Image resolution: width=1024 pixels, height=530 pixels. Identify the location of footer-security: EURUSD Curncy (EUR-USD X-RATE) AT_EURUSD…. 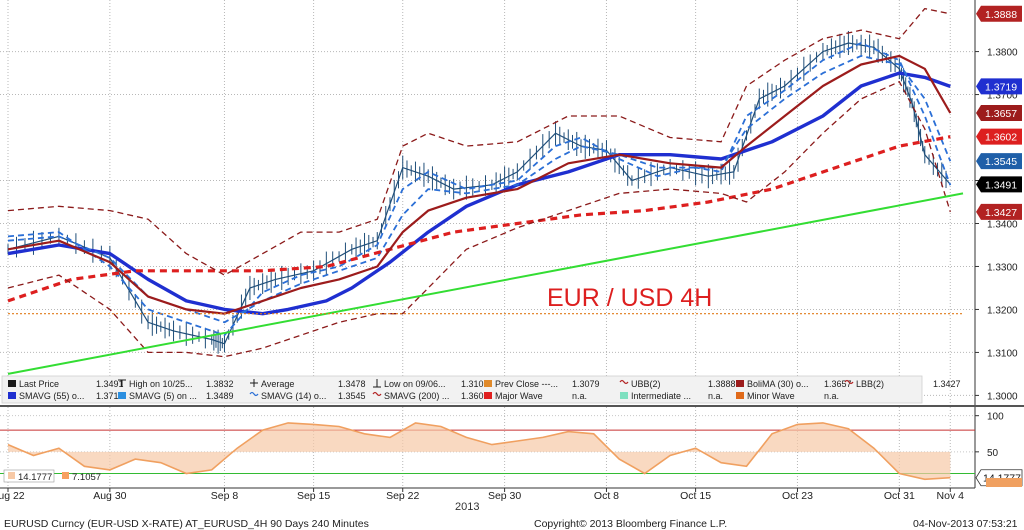
(186, 524).